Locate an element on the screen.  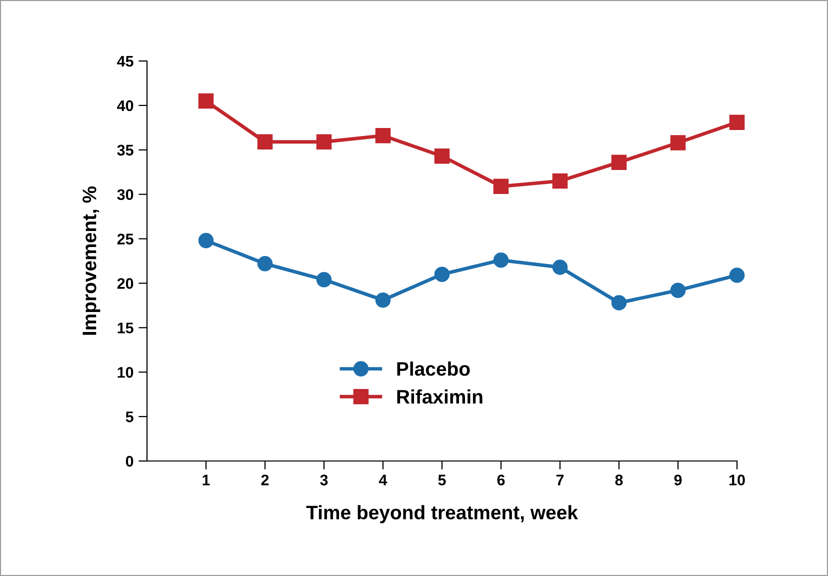
x-tick-label: 4 is located at coordinates (383, 480).